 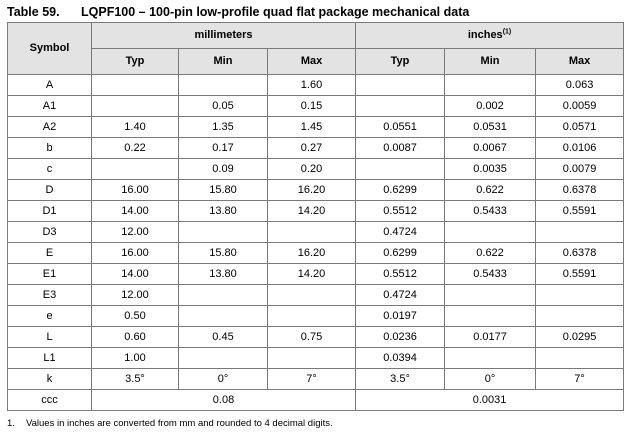 What do you see at coordinates (490, 148) in the screenshot?
I see `table-cell-in-min: 0.0067` at bounding box center [490, 148].